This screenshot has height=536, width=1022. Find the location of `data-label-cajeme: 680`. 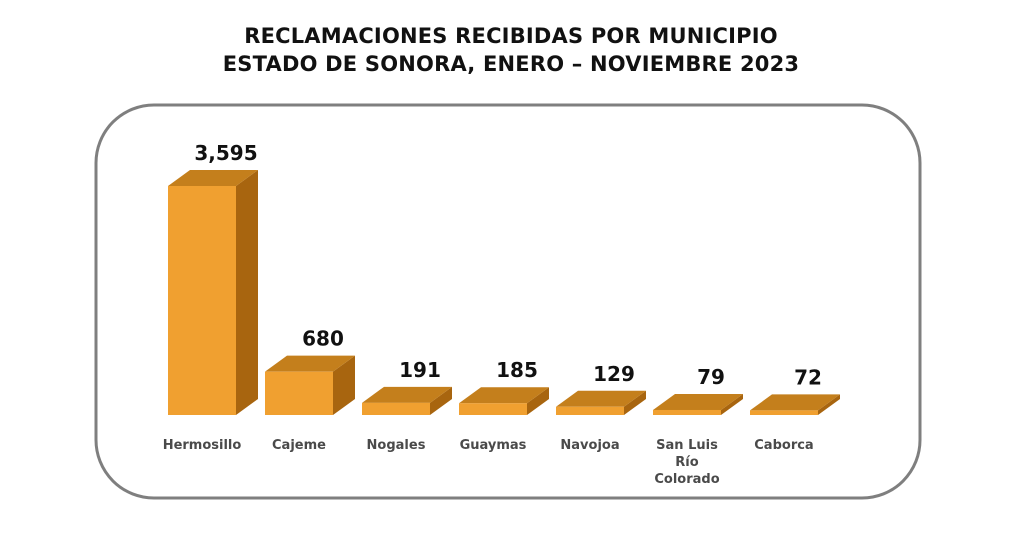

data-label-cajeme: 680 is located at coordinates (323, 339).